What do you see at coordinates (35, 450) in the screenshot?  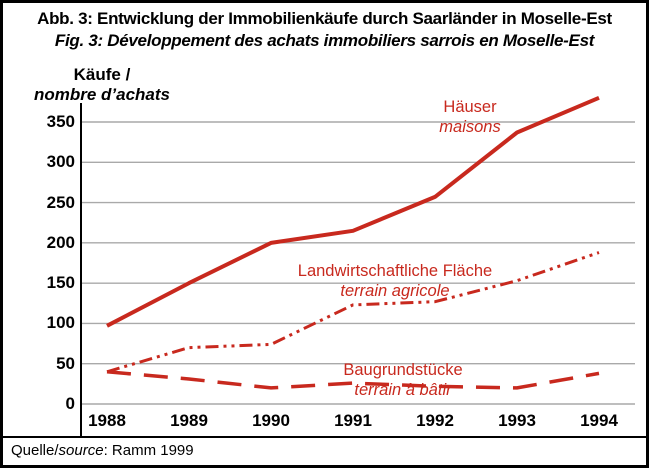 I see `source-label-german: Quelle/` at bounding box center [35, 450].